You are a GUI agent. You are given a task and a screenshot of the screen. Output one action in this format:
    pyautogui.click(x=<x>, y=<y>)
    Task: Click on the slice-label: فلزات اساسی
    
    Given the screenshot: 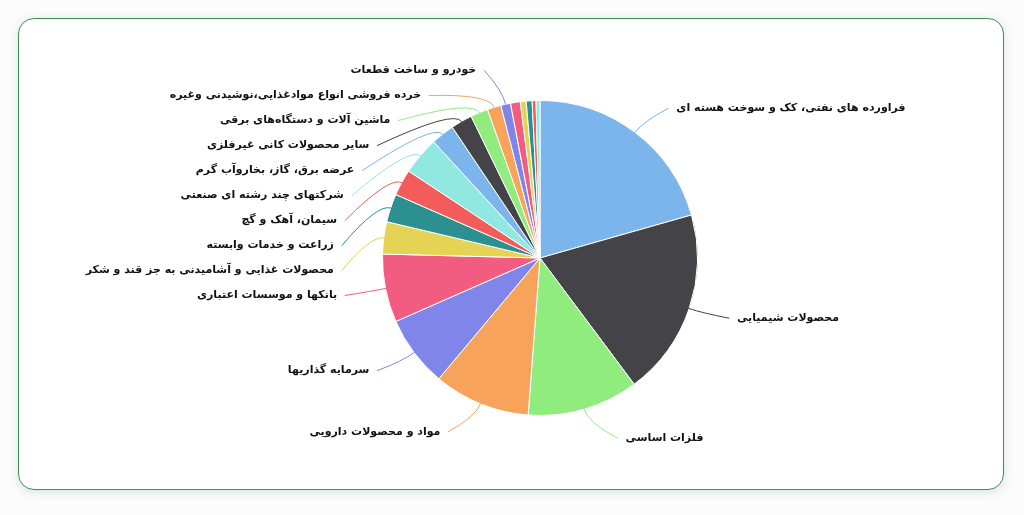 What is the action you would take?
    pyautogui.click(x=664, y=437)
    